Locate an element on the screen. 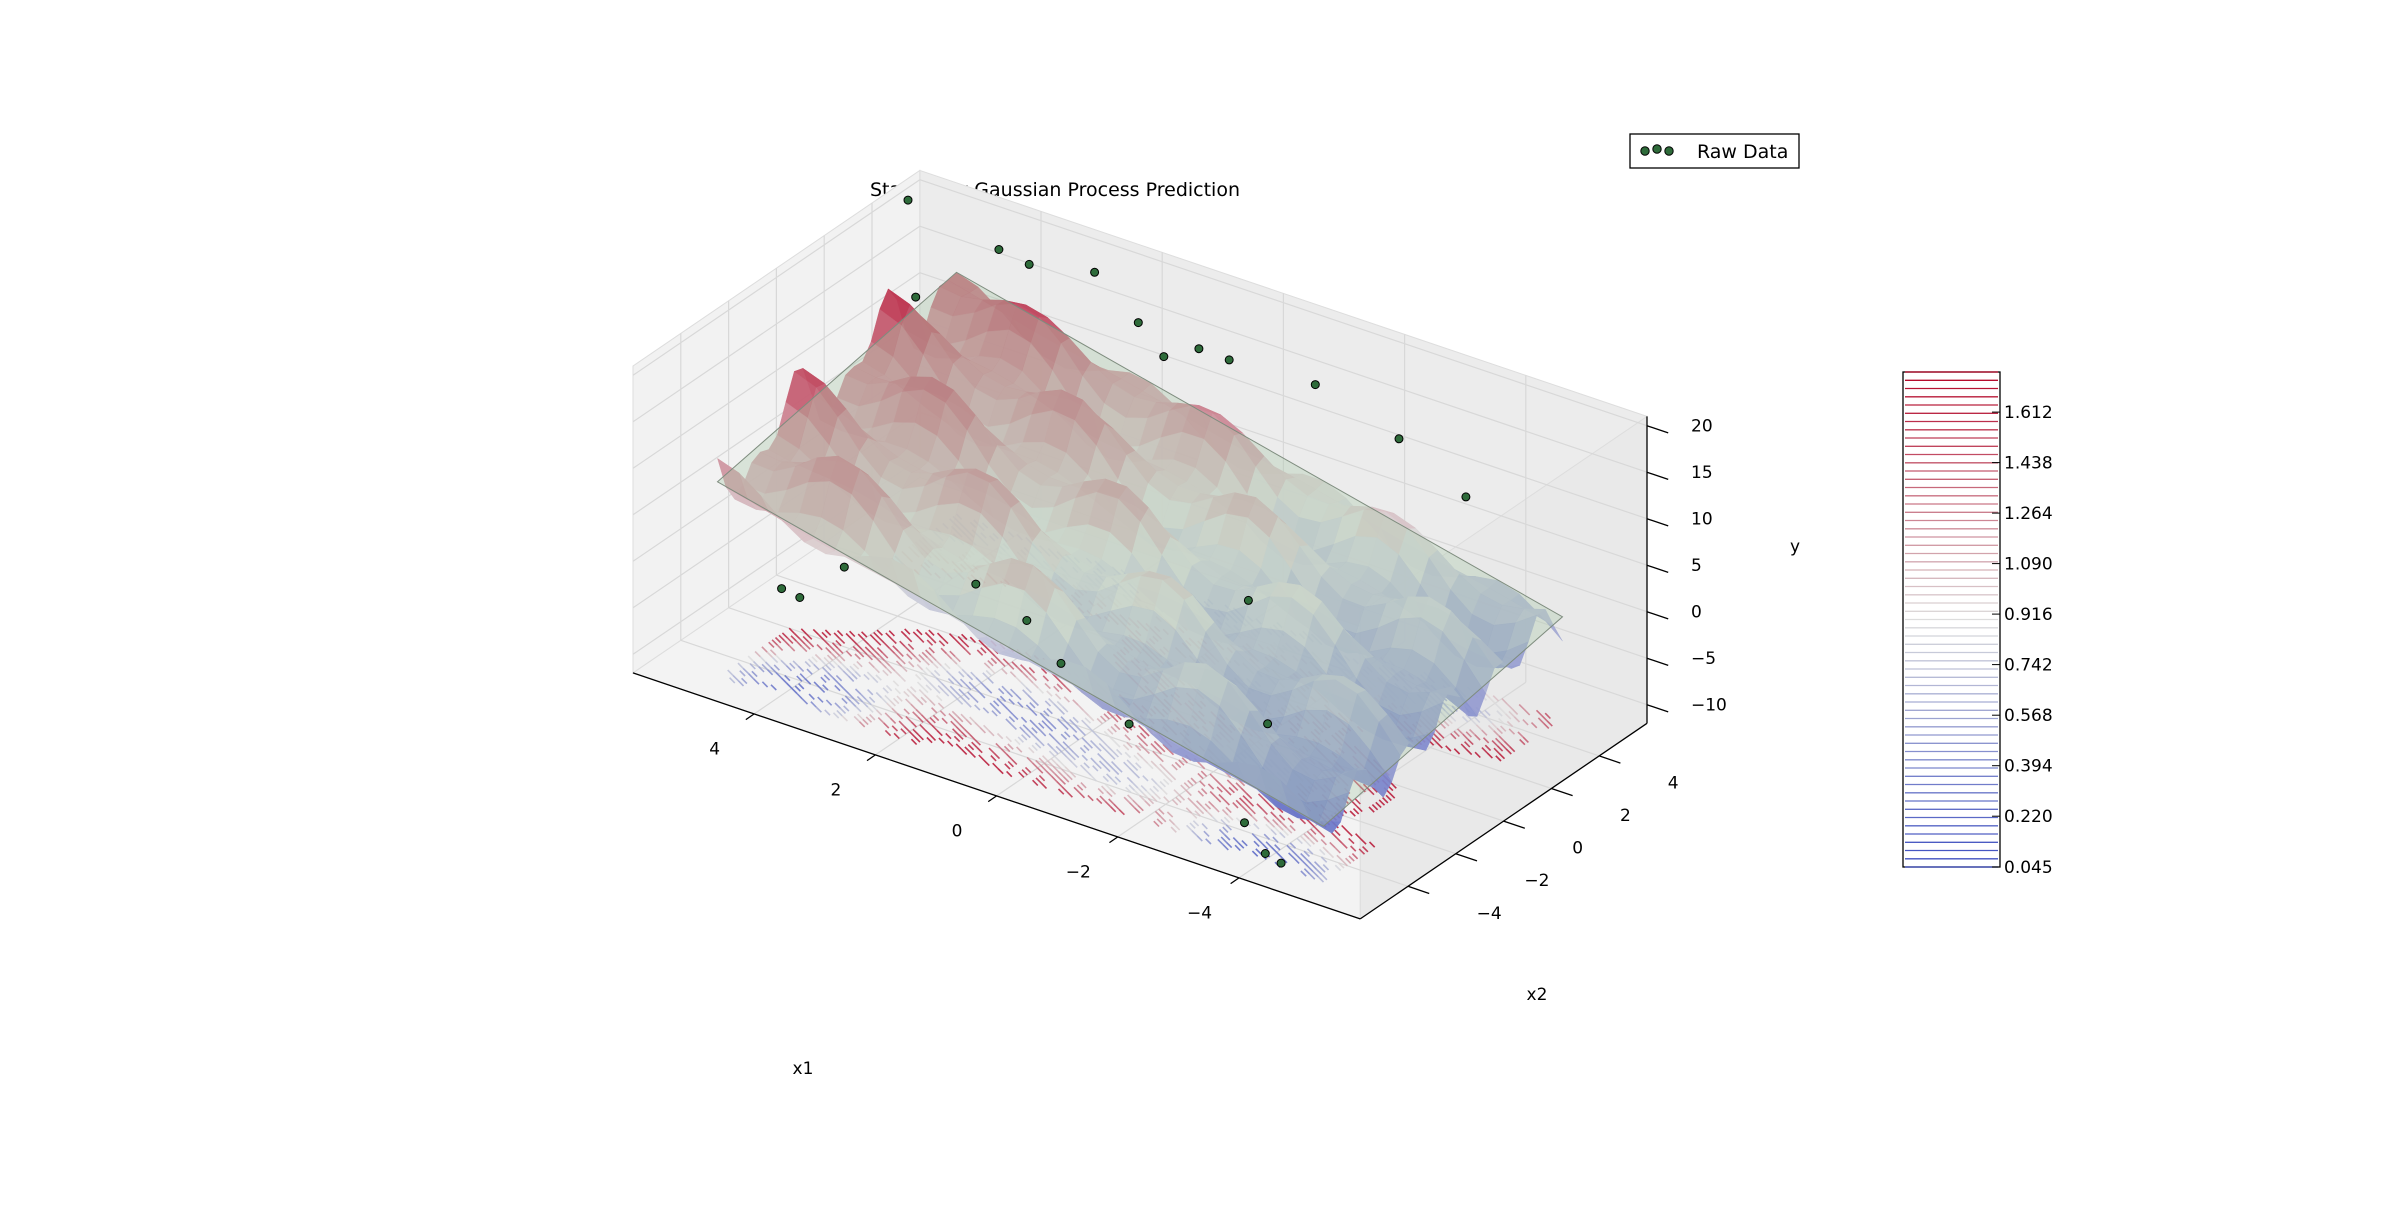  colorbar-tick-label: 1.090 is located at coordinates (2028, 565).